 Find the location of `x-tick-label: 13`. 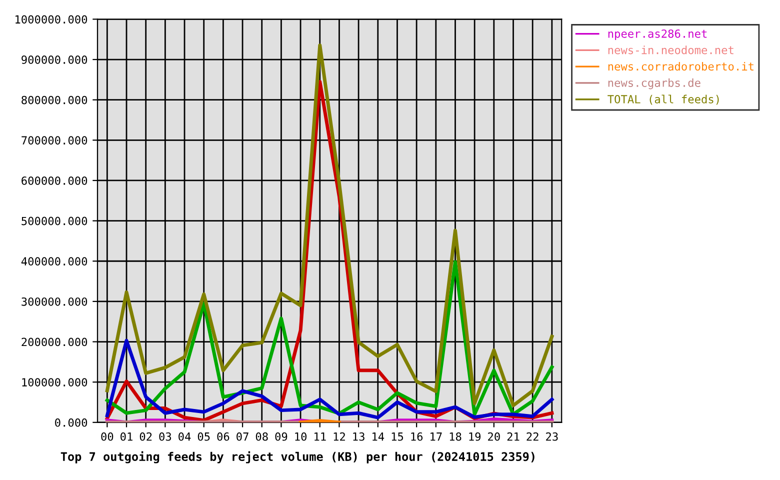

x-tick-label: 13 is located at coordinates (358, 436).